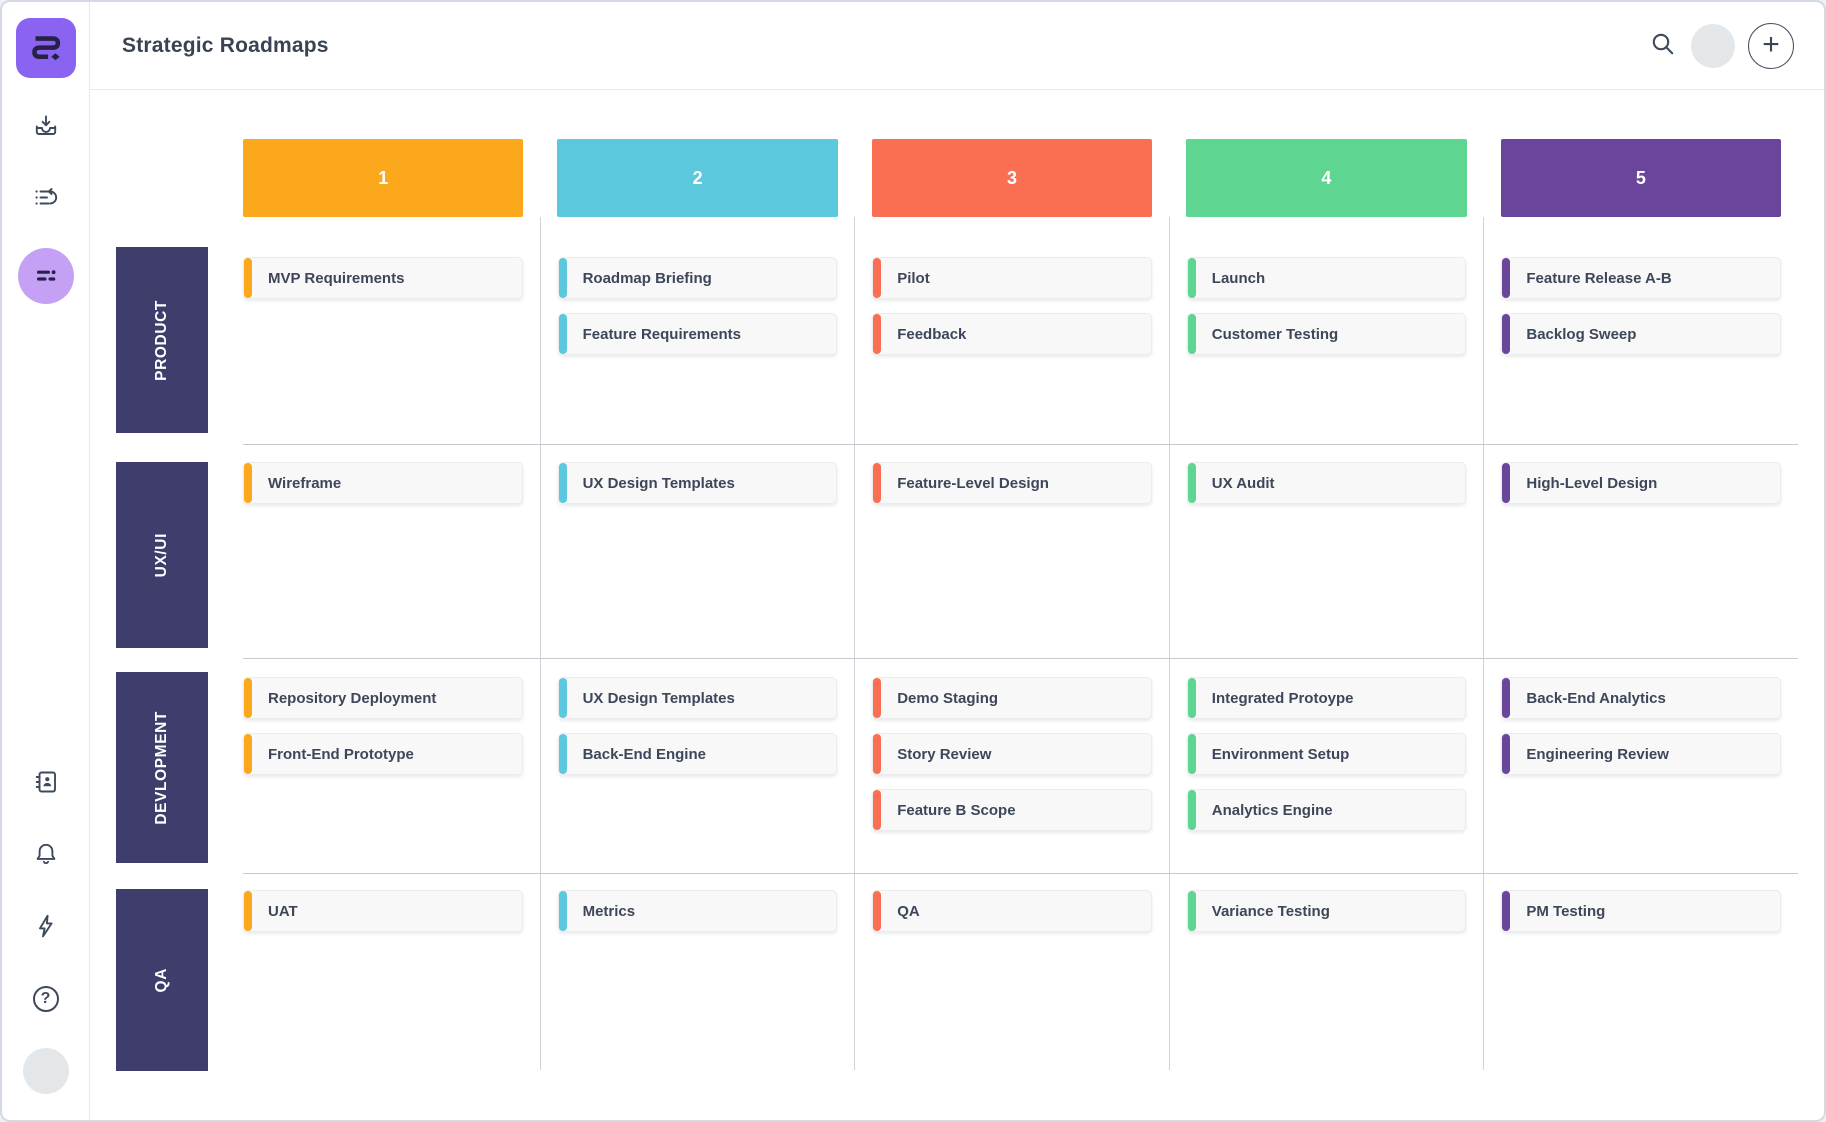 The image size is (1826, 1122). I want to click on column-header-slot: 1, so click(383, 178).